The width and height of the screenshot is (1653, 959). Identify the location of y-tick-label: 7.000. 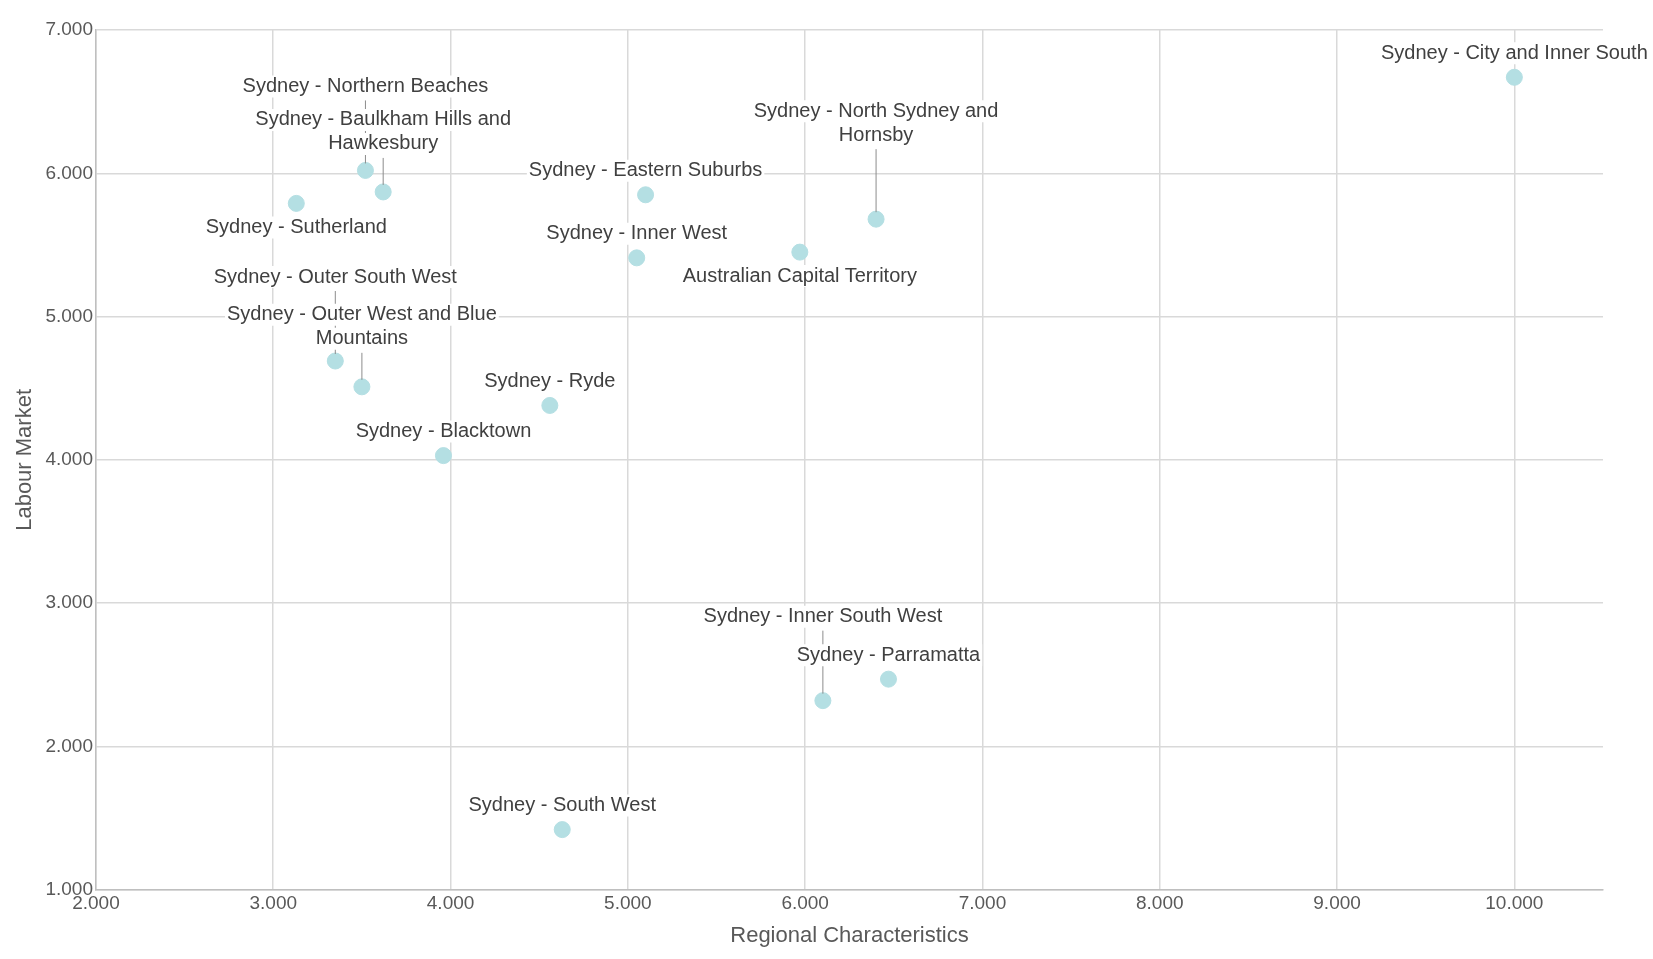
(69, 29).